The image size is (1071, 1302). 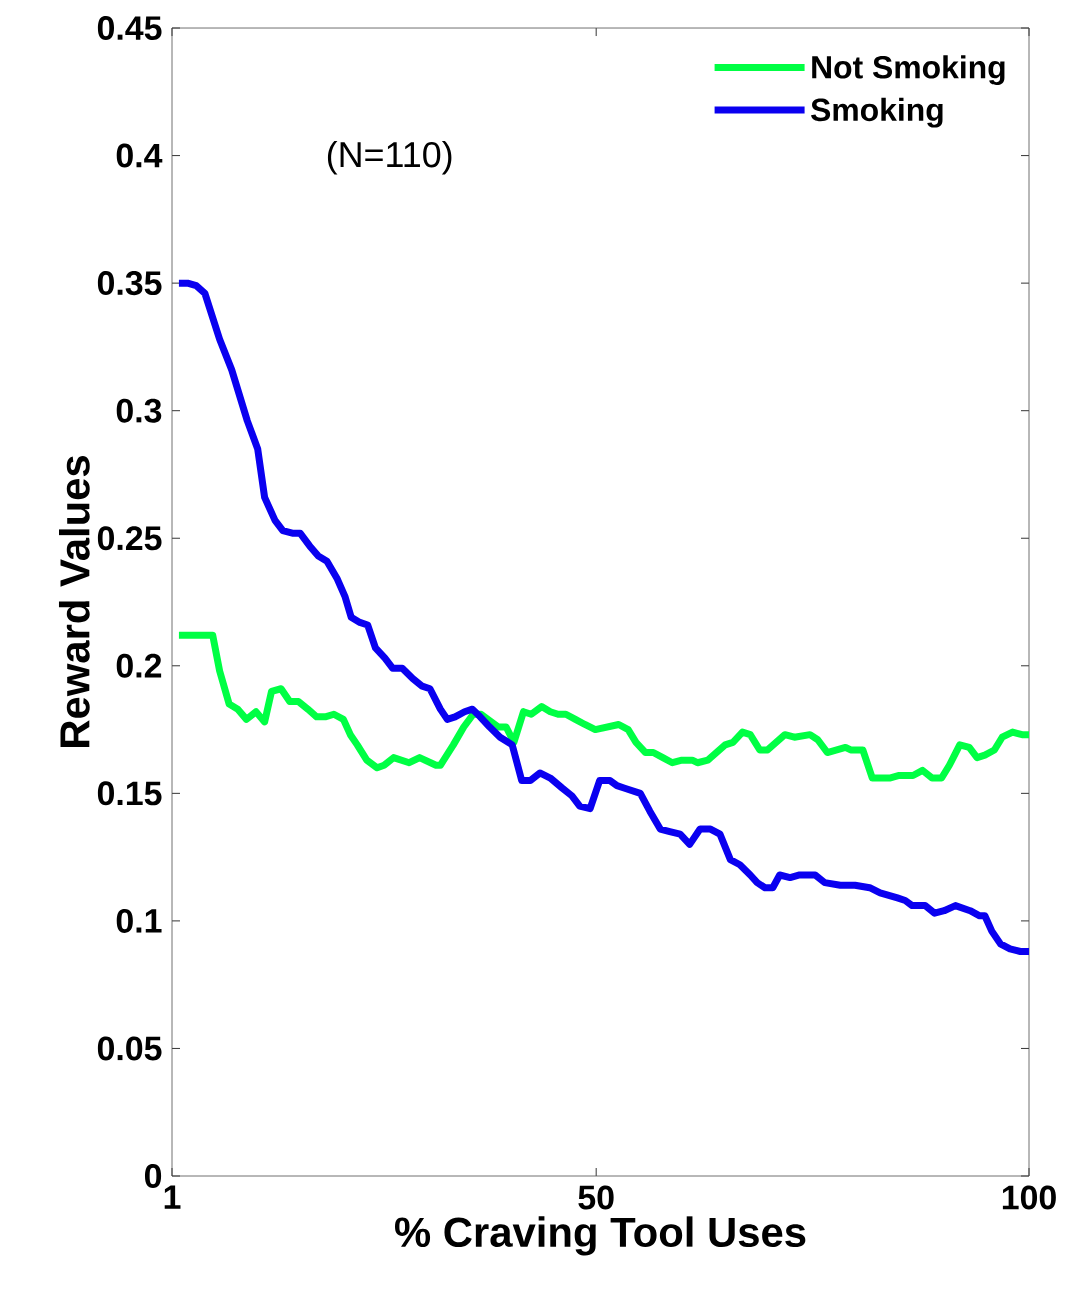 What do you see at coordinates (389, 158) in the screenshot?
I see `annotation: (N=110)` at bounding box center [389, 158].